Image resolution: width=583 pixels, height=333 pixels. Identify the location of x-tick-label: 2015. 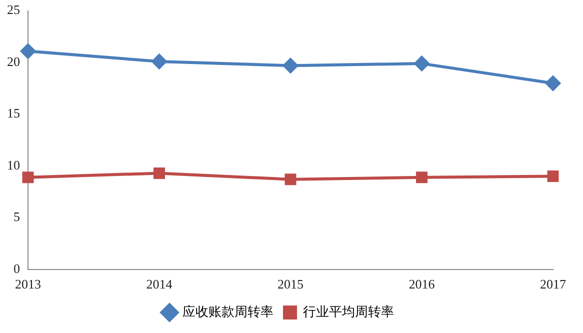
(291, 284).